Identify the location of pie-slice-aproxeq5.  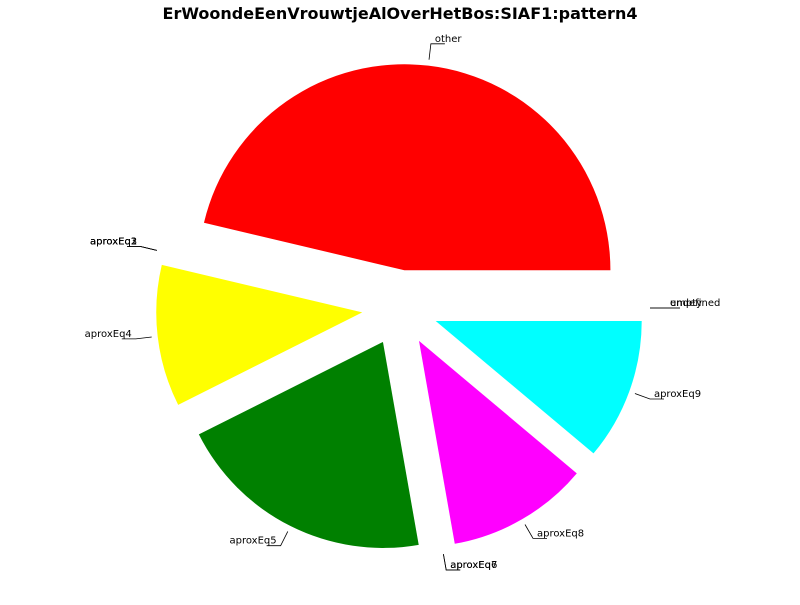
(308, 444).